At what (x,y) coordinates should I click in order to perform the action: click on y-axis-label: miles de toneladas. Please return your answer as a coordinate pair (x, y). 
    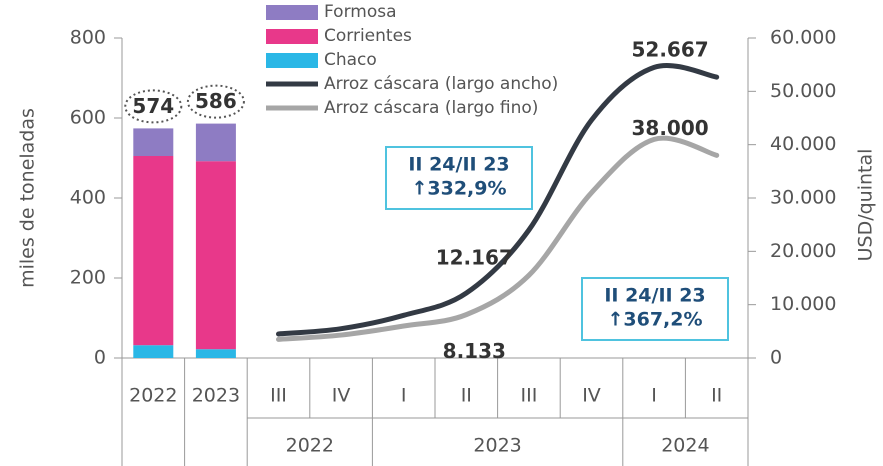
    Looking at the image, I should click on (28, 198).